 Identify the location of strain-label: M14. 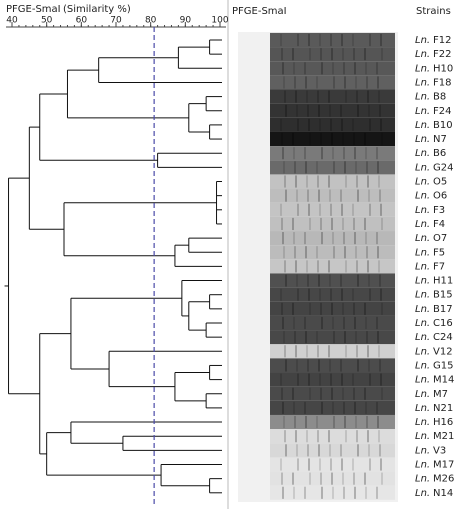
(443, 380).